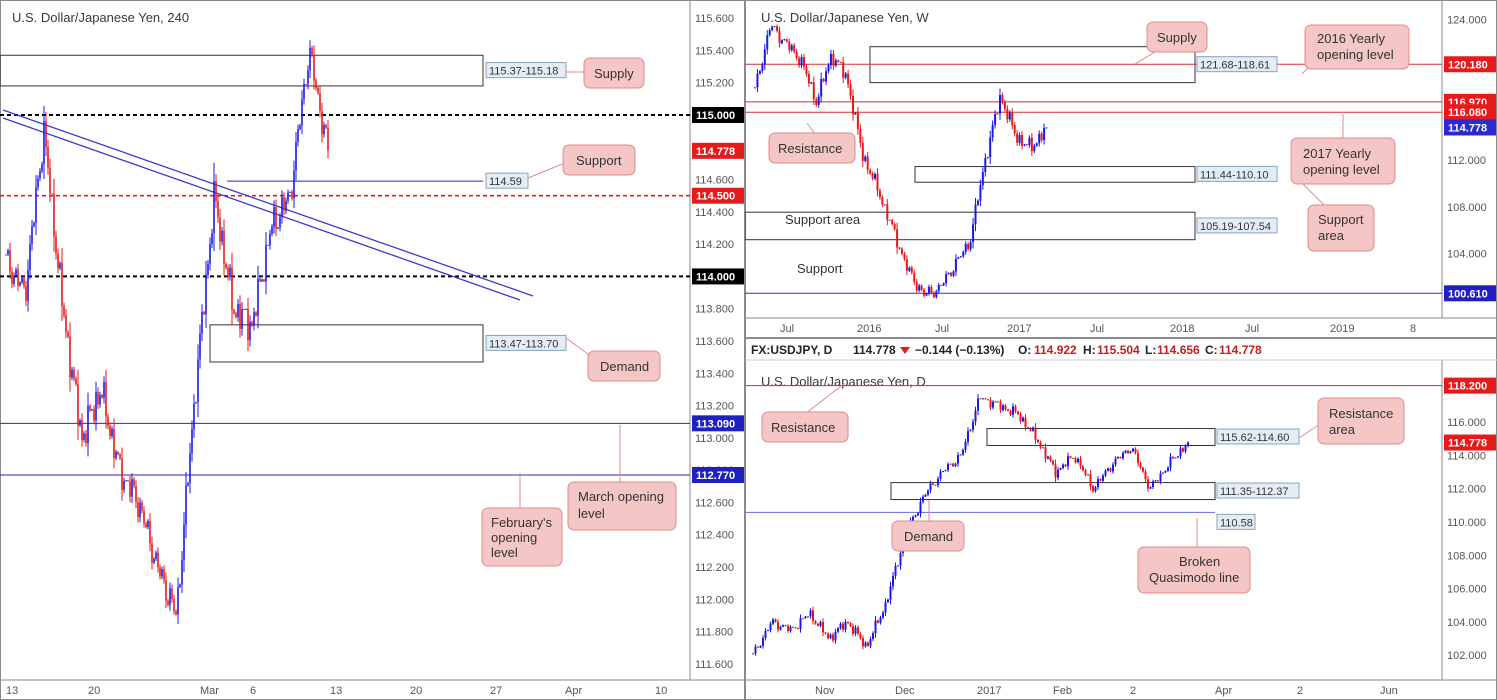 The height and width of the screenshot is (700, 1497). Describe the element at coordinates (1106, 691) in the screenshot. I see `daily-x-ticks: Nov Dec 2017 Feb 2 Apr 2 Jun` at that location.